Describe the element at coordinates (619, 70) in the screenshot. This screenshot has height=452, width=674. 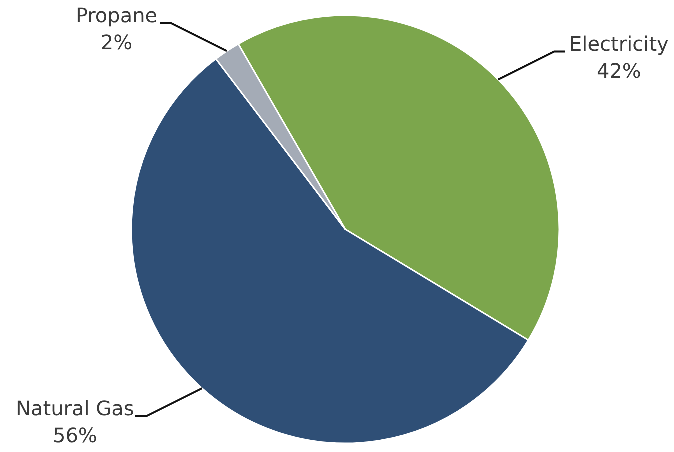
I see `data-label: 42%` at that location.